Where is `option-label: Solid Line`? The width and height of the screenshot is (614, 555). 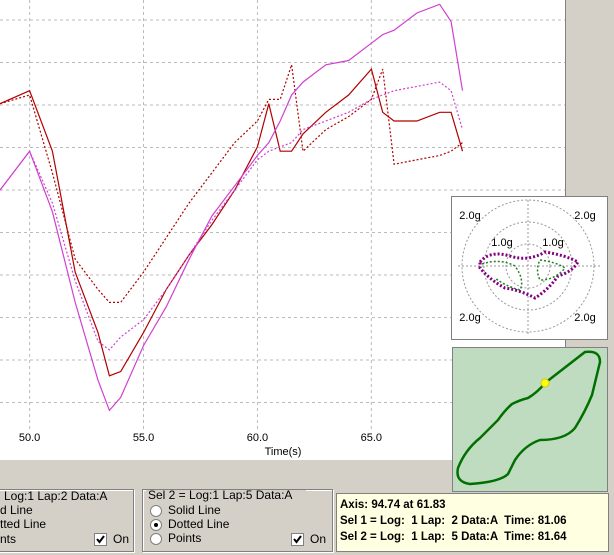 option-label: Solid Line is located at coordinates (194, 510).